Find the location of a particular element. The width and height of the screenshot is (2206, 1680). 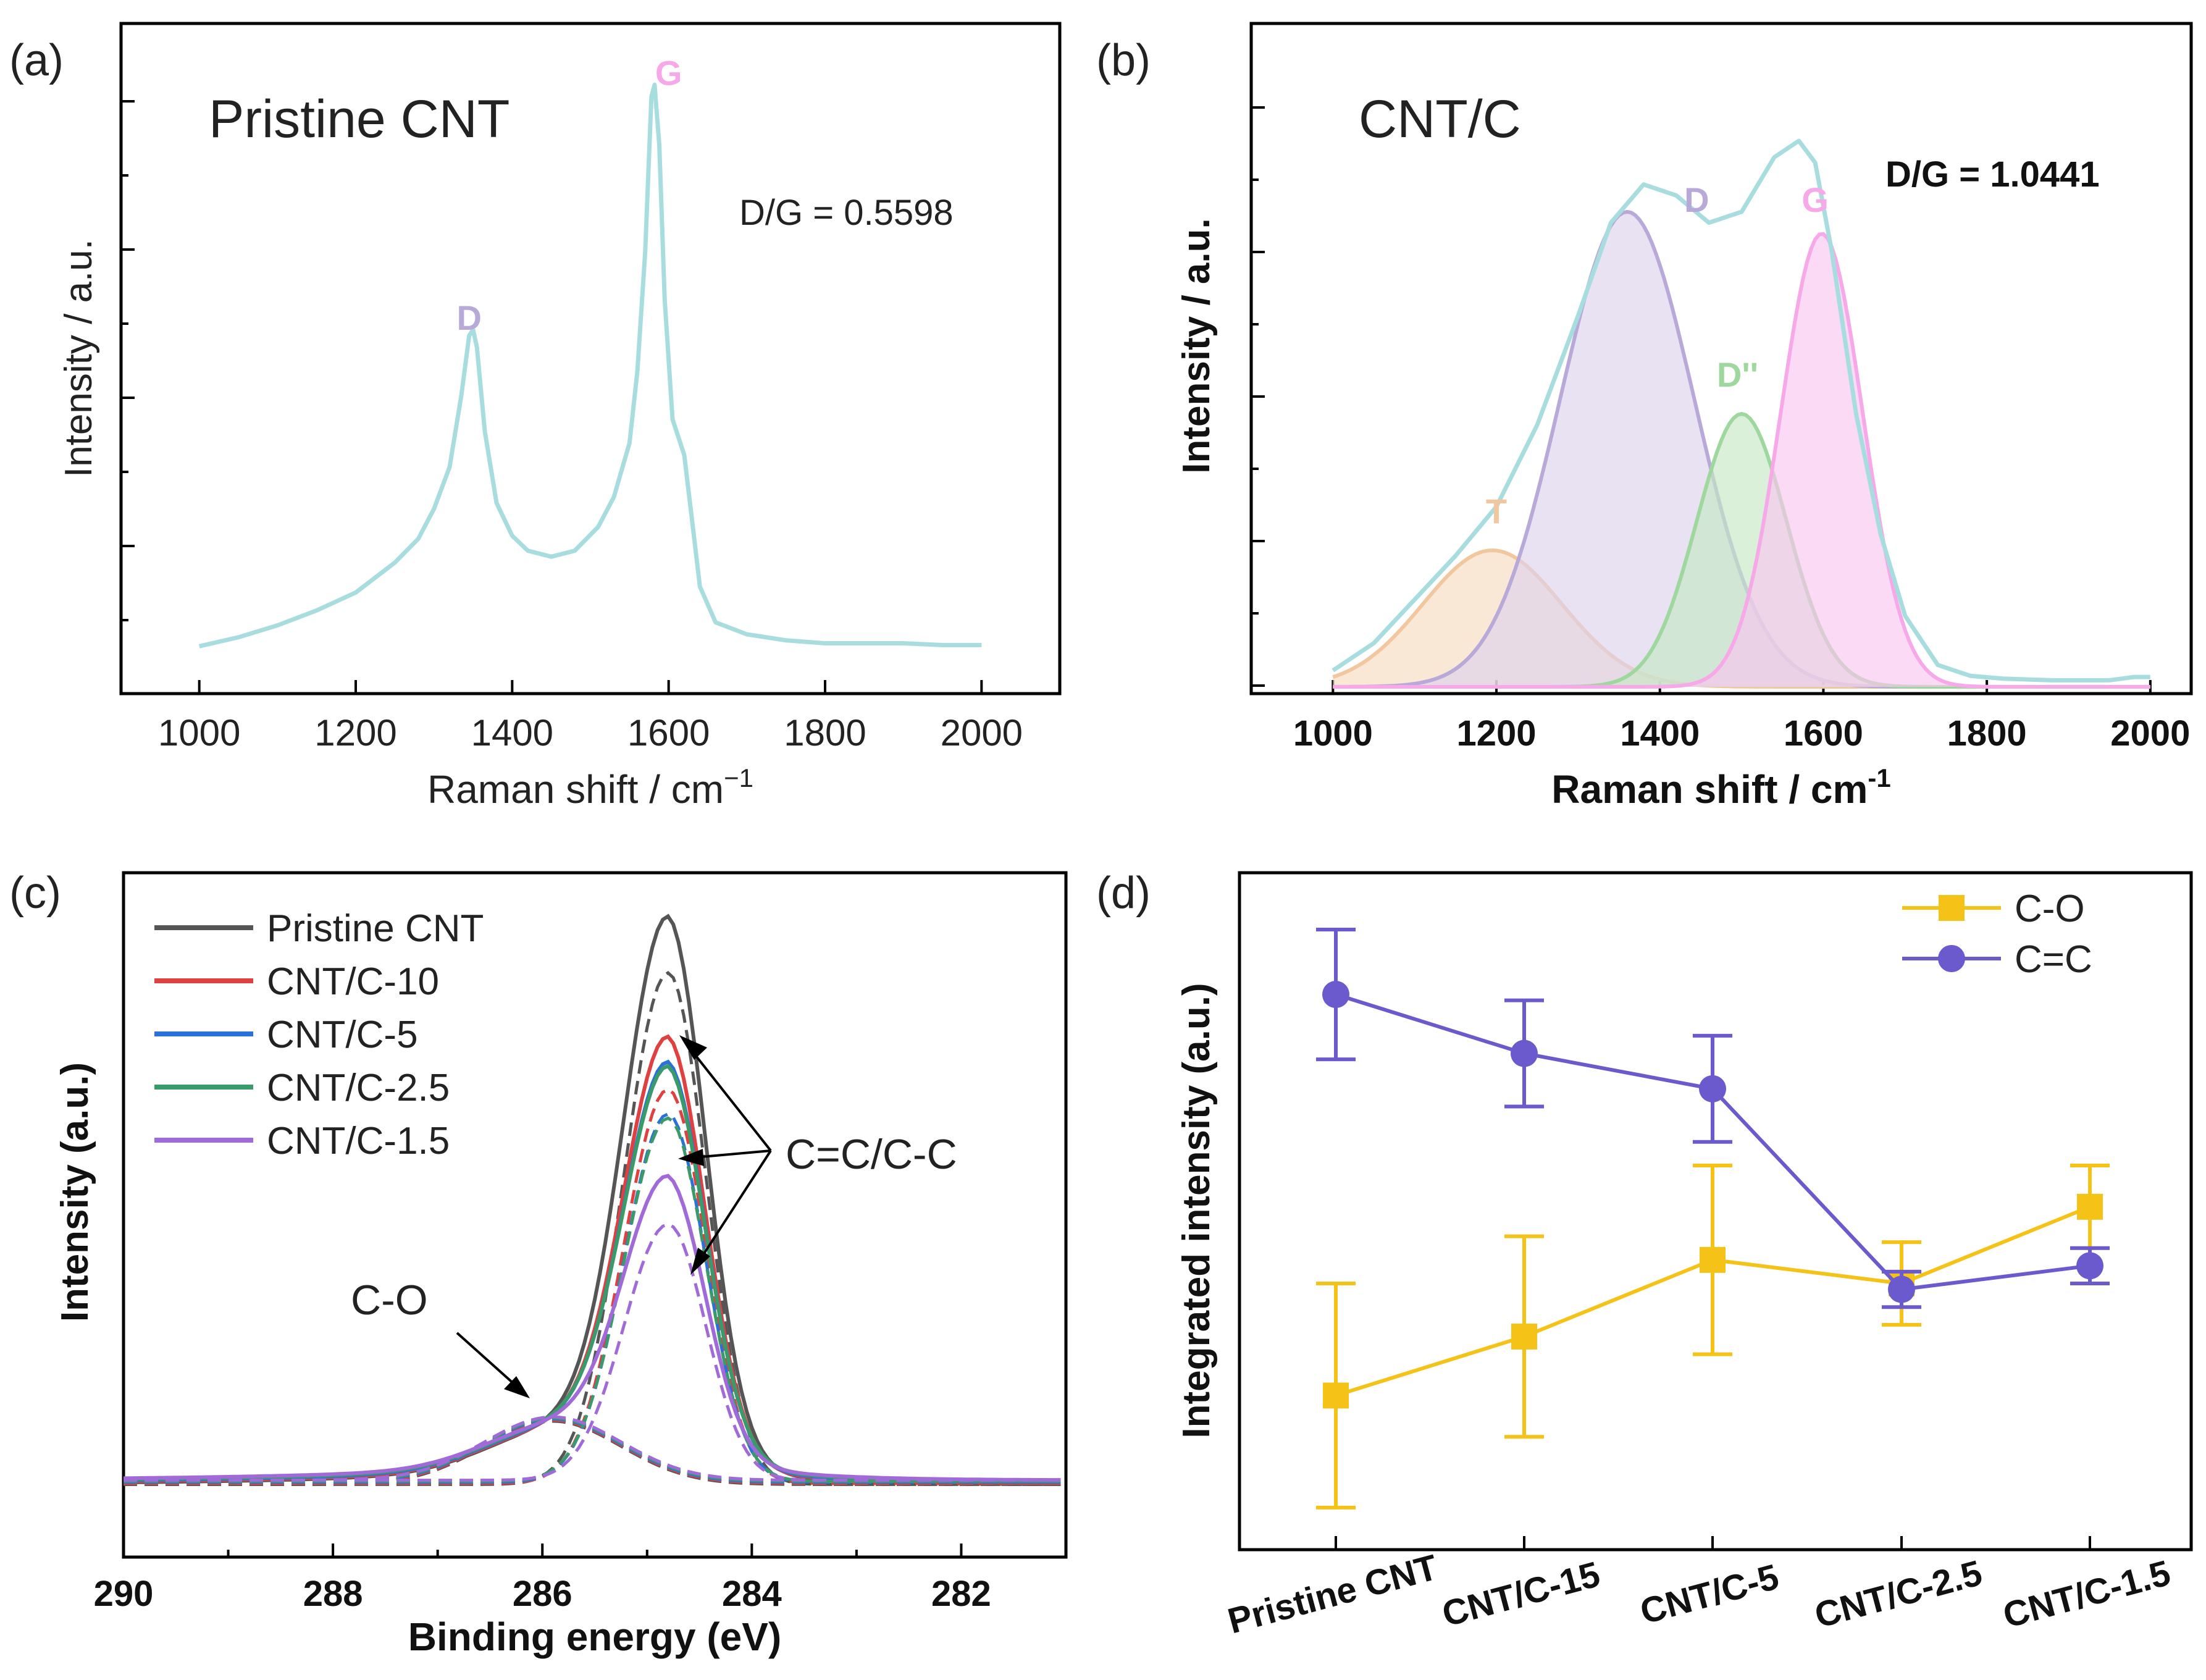

panel-b-peak-outline is located at coordinates (1741, 460).